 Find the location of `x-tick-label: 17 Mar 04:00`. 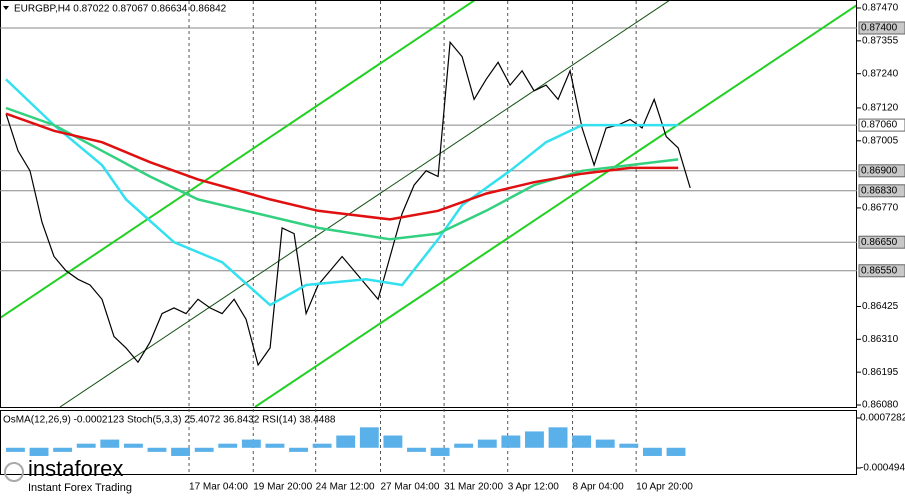

x-tick-label: 17 Mar 04:00 is located at coordinates (218, 487).